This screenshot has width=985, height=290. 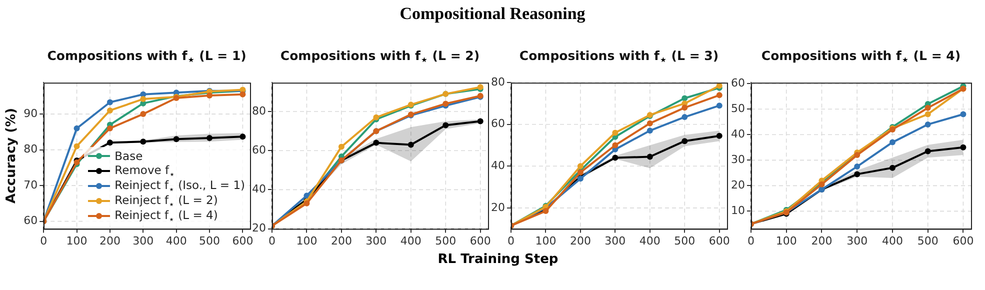 What do you see at coordinates (737, 108) in the screenshot?
I see `y-tick-label: 50` at bounding box center [737, 108].